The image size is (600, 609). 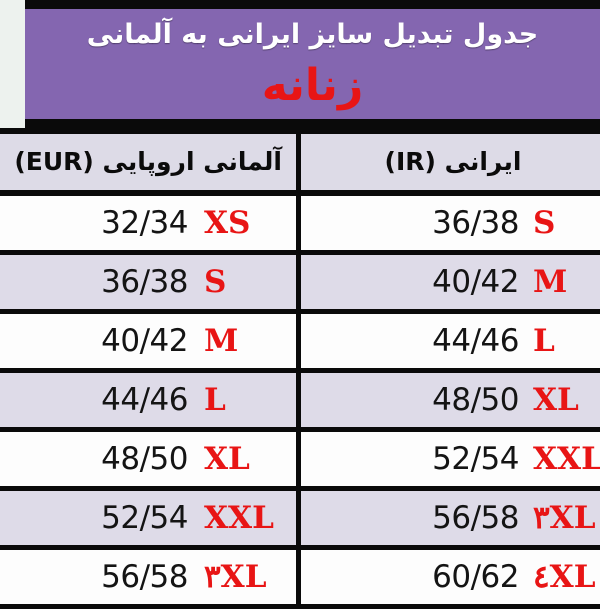 I want to click on ir-size-label: M, so click(x=566, y=282).